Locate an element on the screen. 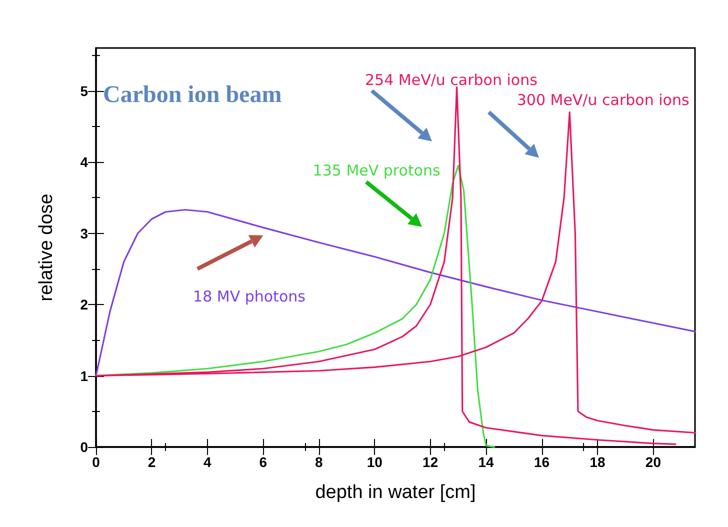  y-axis-title: relative dose is located at coordinates (46, 248).